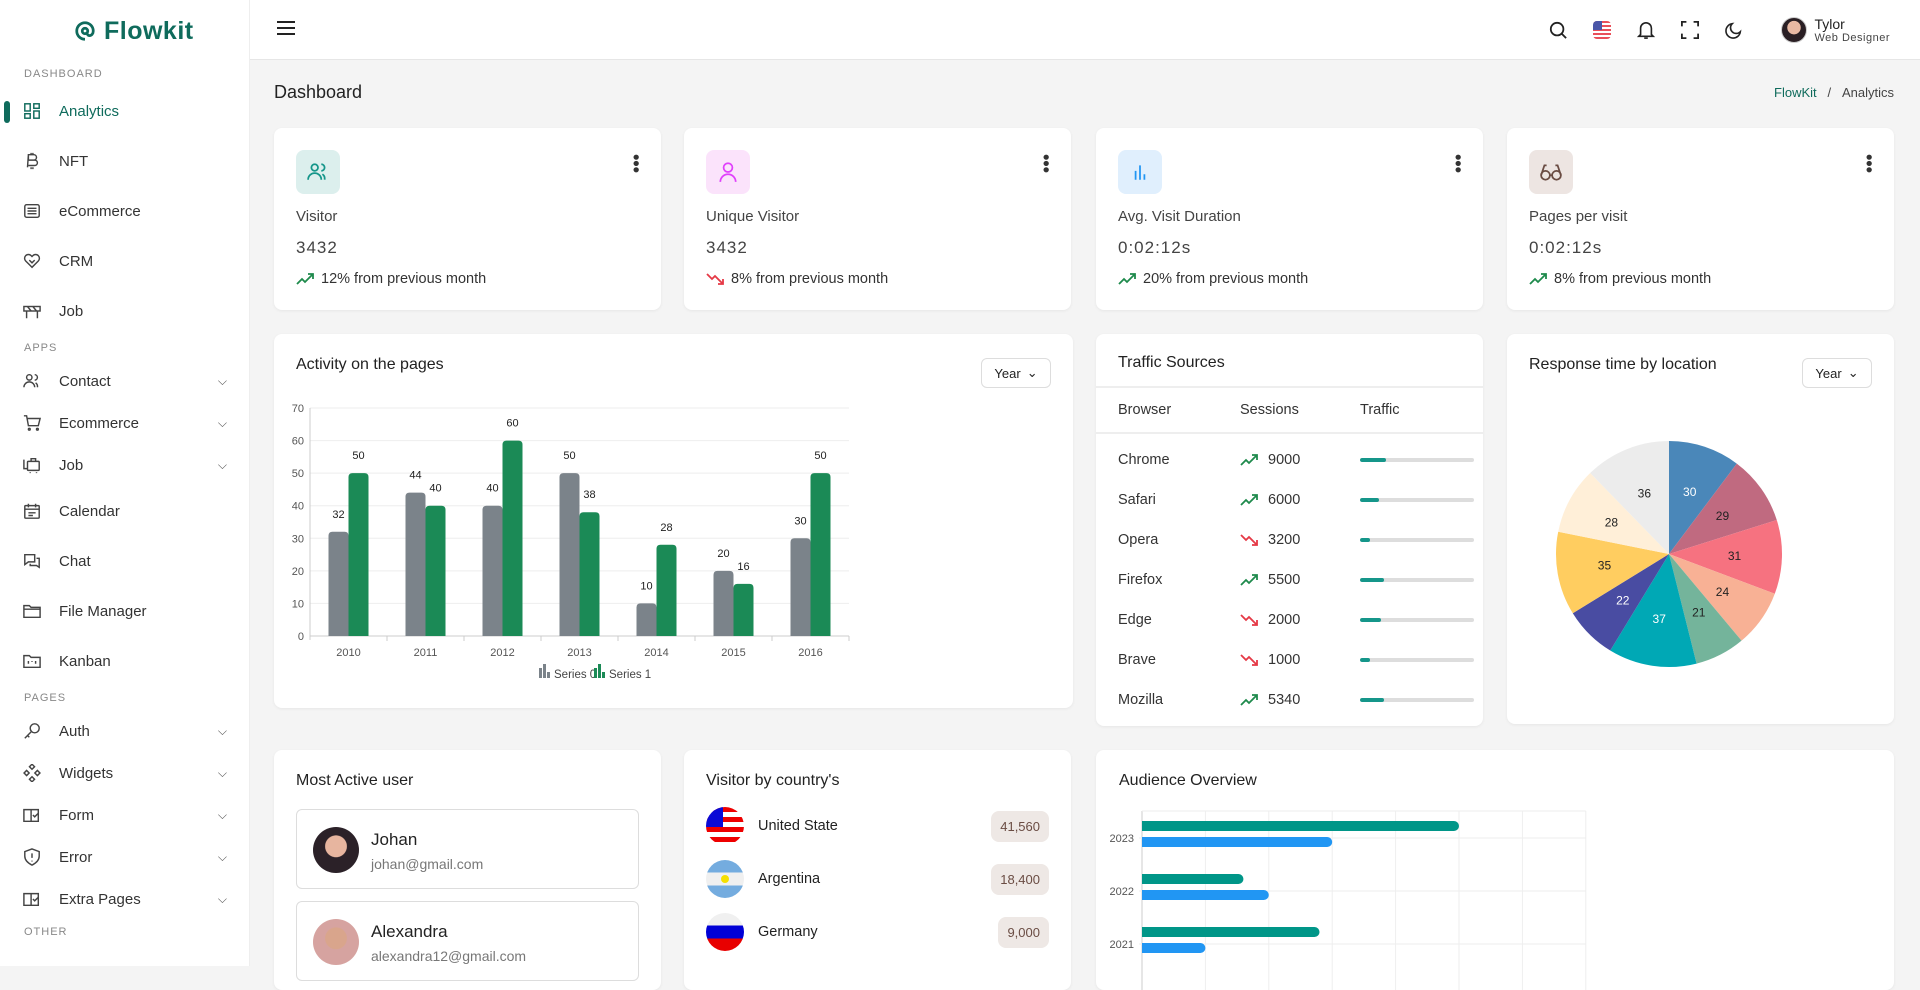 This screenshot has height=990, width=1920. I want to click on country-name: United State, so click(798, 826).